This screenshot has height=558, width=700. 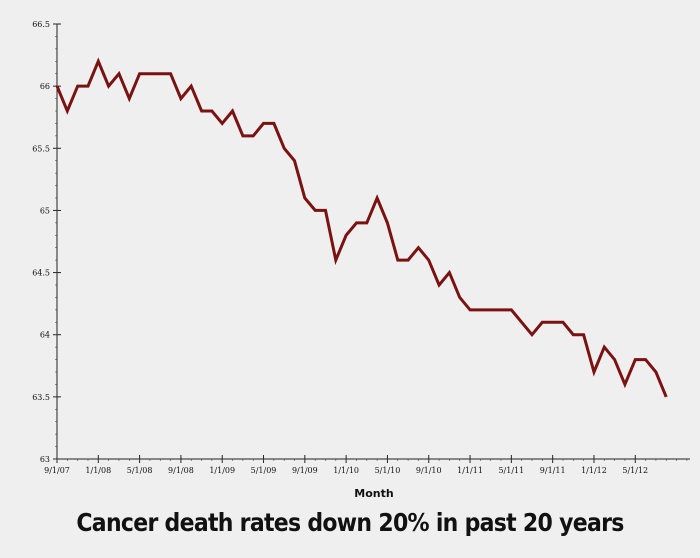 I want to click on x-tick-label: 9/1/11, so click(x=553, y=470).